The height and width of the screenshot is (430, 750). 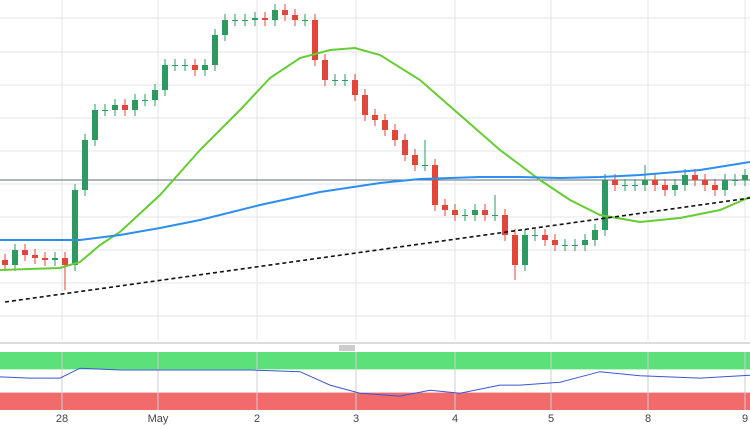 What do you see at coordinates (375, 382) in the screenshot?
I see `rsi-line` at bounding box center [375, 382].